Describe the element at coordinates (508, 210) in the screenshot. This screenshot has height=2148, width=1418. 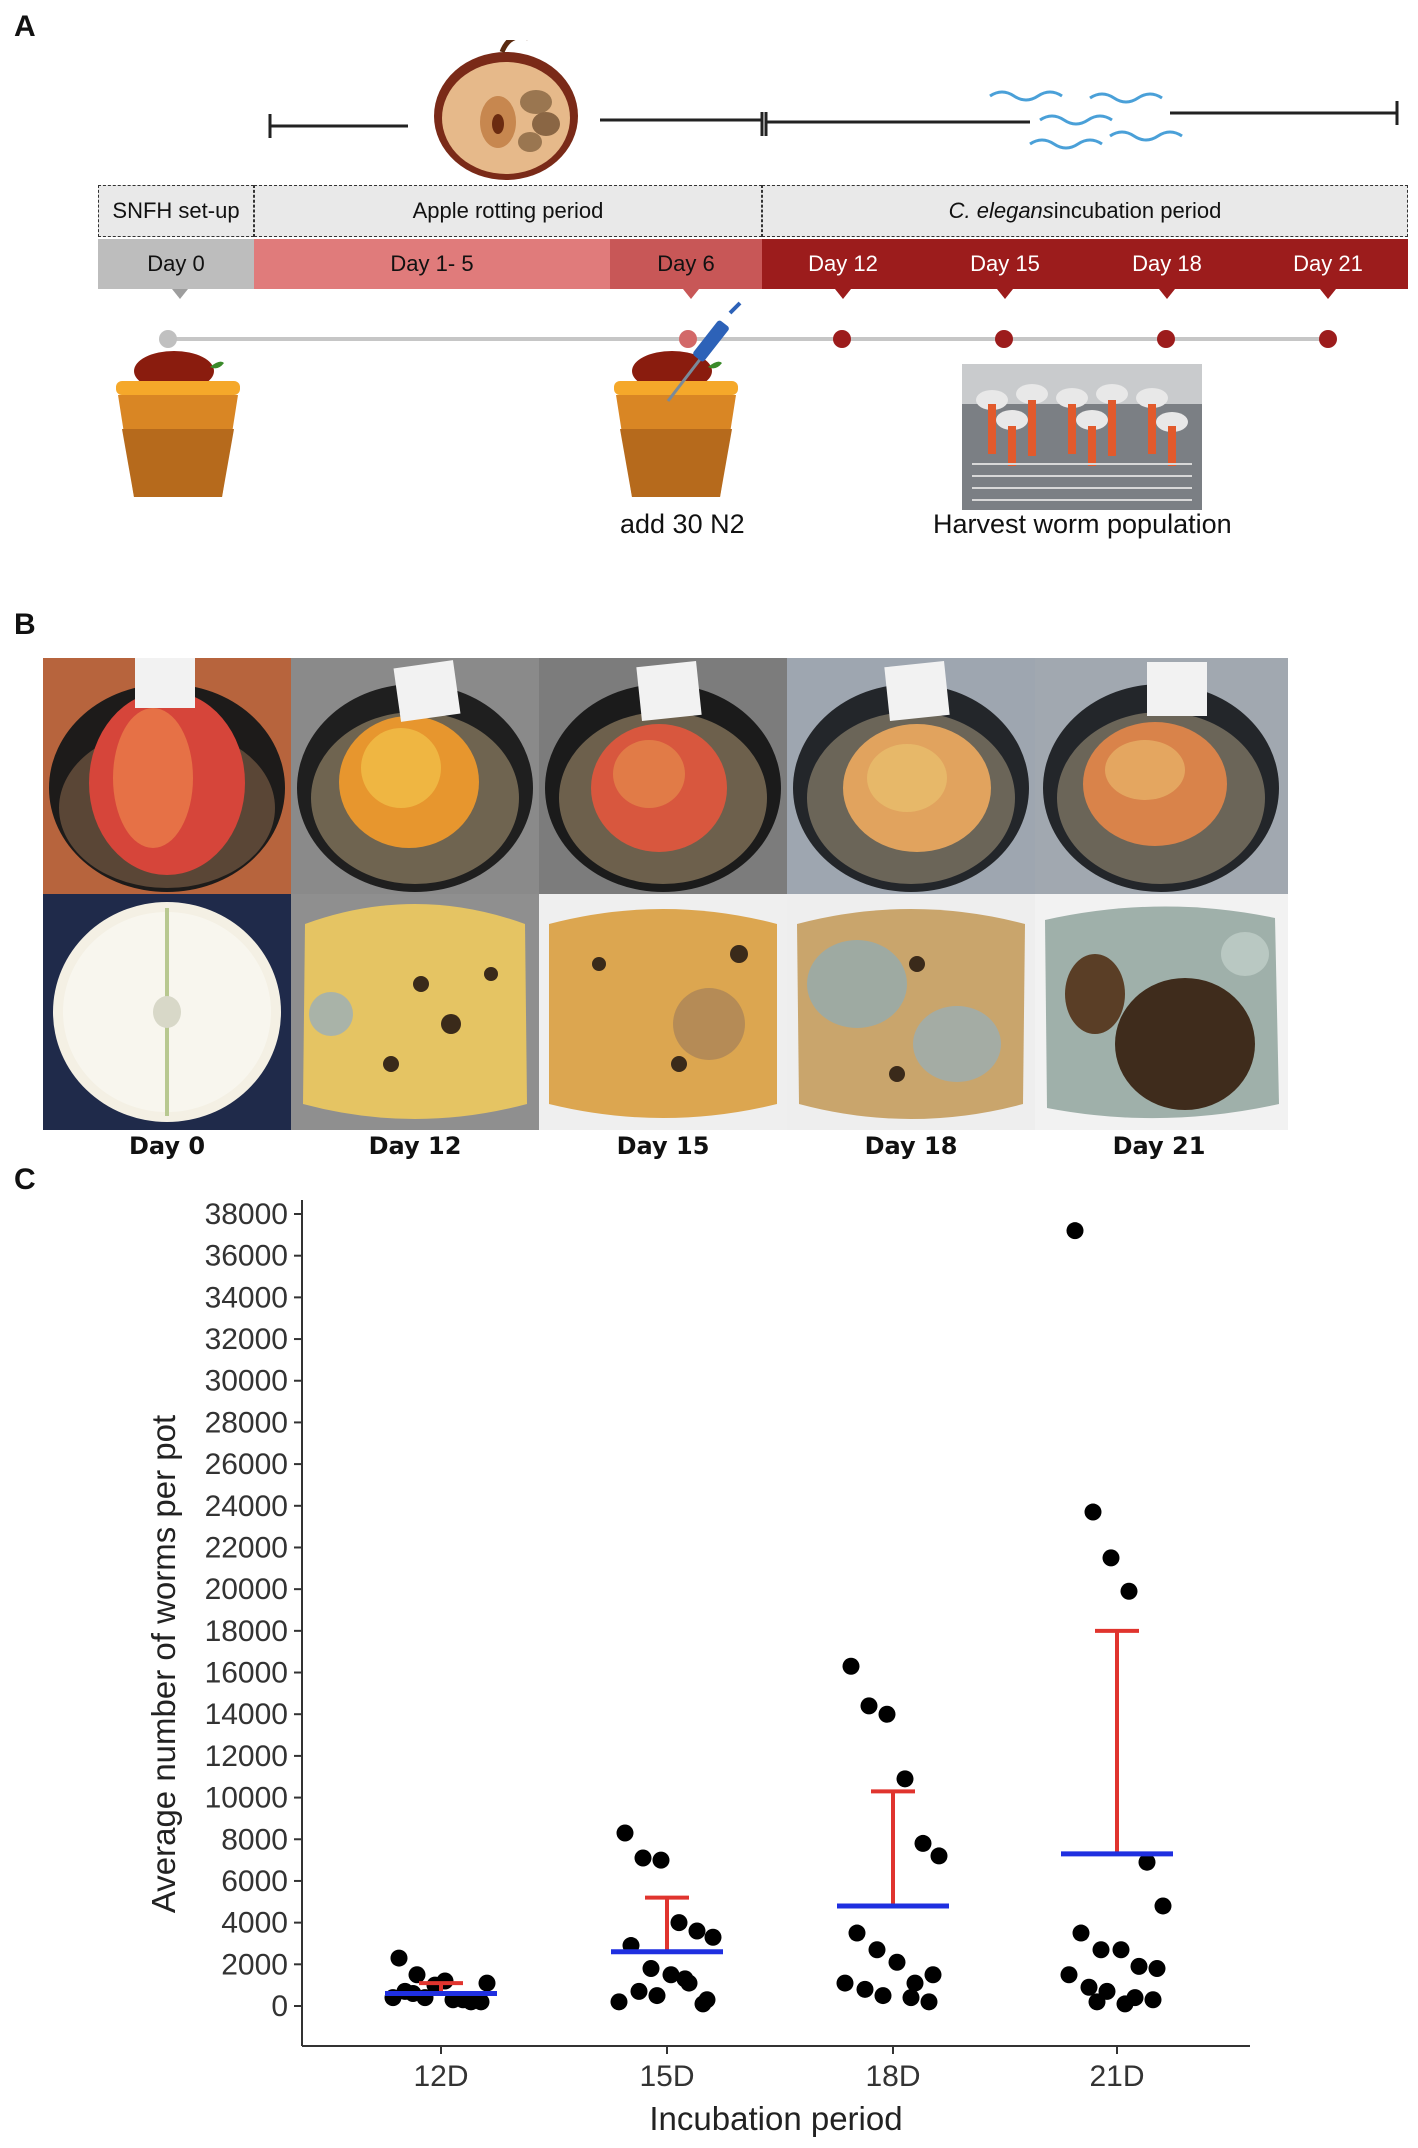
I see `phase-label: Apple rotting period` at that location.